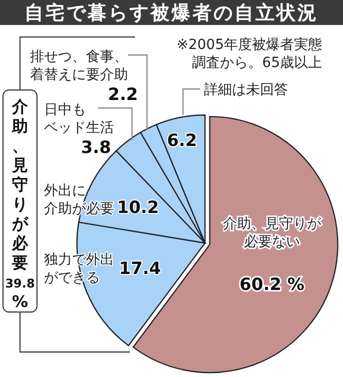 This screenshot has height=377, width=343. Describe the element at coordinates (272, 285) in the screenshot. I see `data-label: 60.2 %` at that location.